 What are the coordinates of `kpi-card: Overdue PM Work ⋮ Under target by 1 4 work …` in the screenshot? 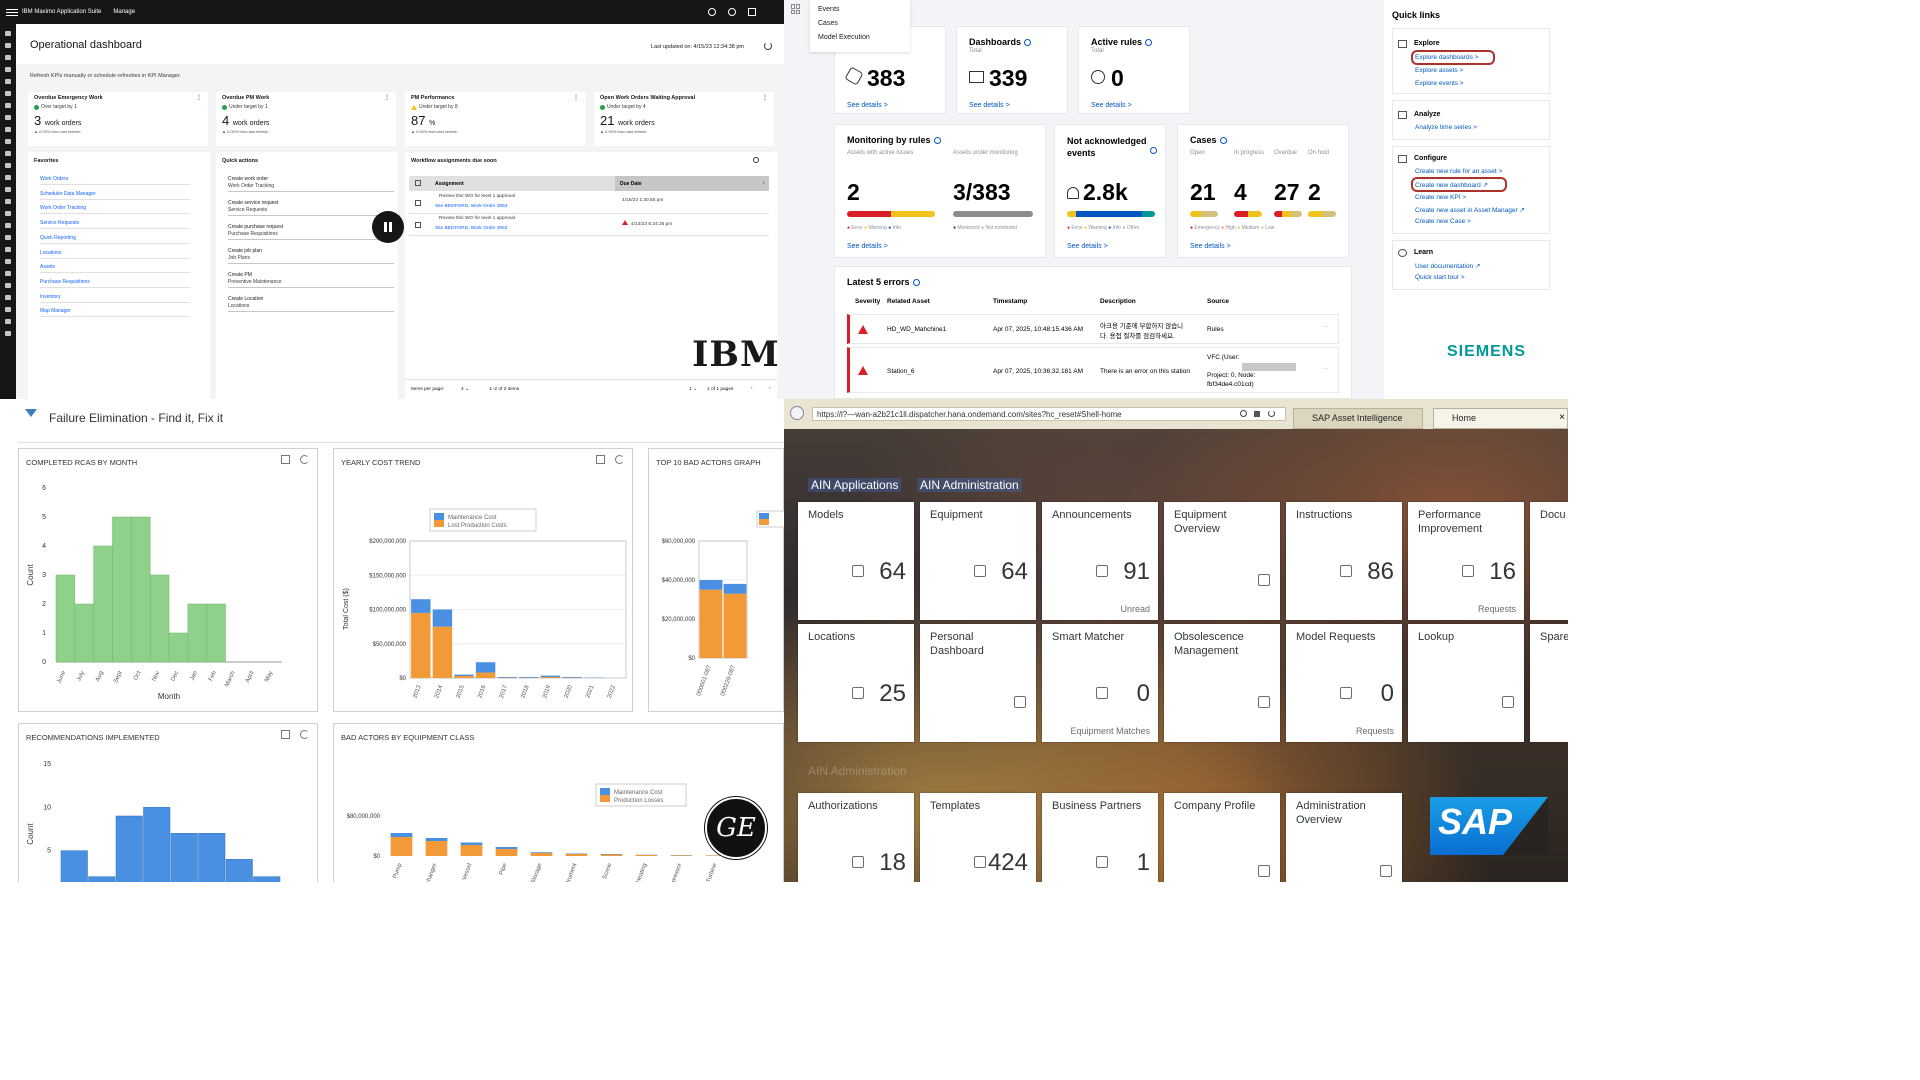 It's located at (306, 119).